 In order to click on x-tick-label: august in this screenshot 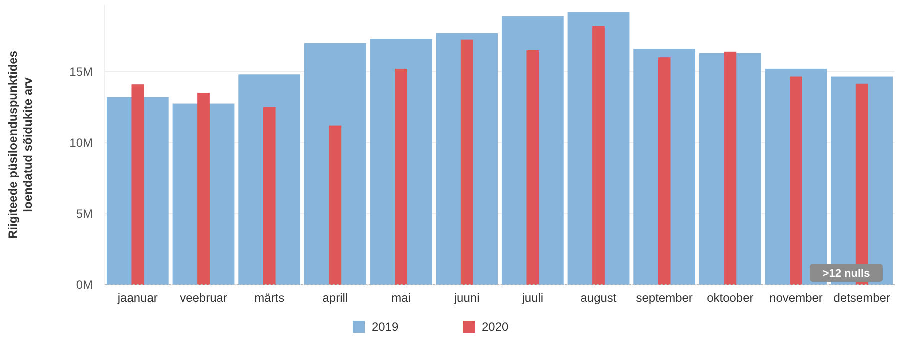, I will do `click(599, 298)`.